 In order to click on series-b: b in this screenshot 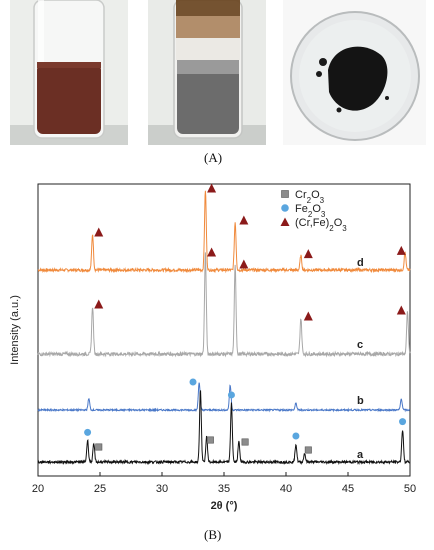, I will do `click(224, 397)`.